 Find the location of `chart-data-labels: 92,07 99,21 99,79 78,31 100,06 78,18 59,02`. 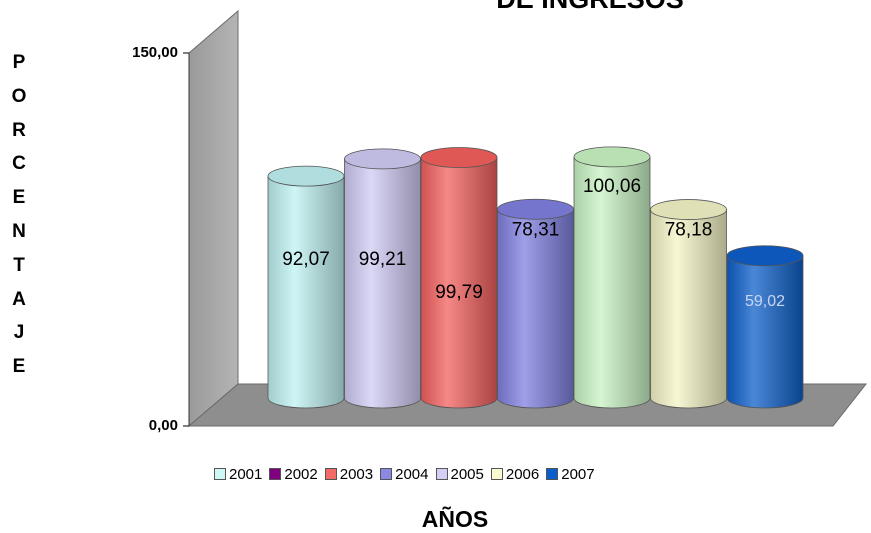

chart-data-labels: 92,07 99,21 99,79 78,31 100,06 78,18 59,02 is located at coordinates (533, 243).